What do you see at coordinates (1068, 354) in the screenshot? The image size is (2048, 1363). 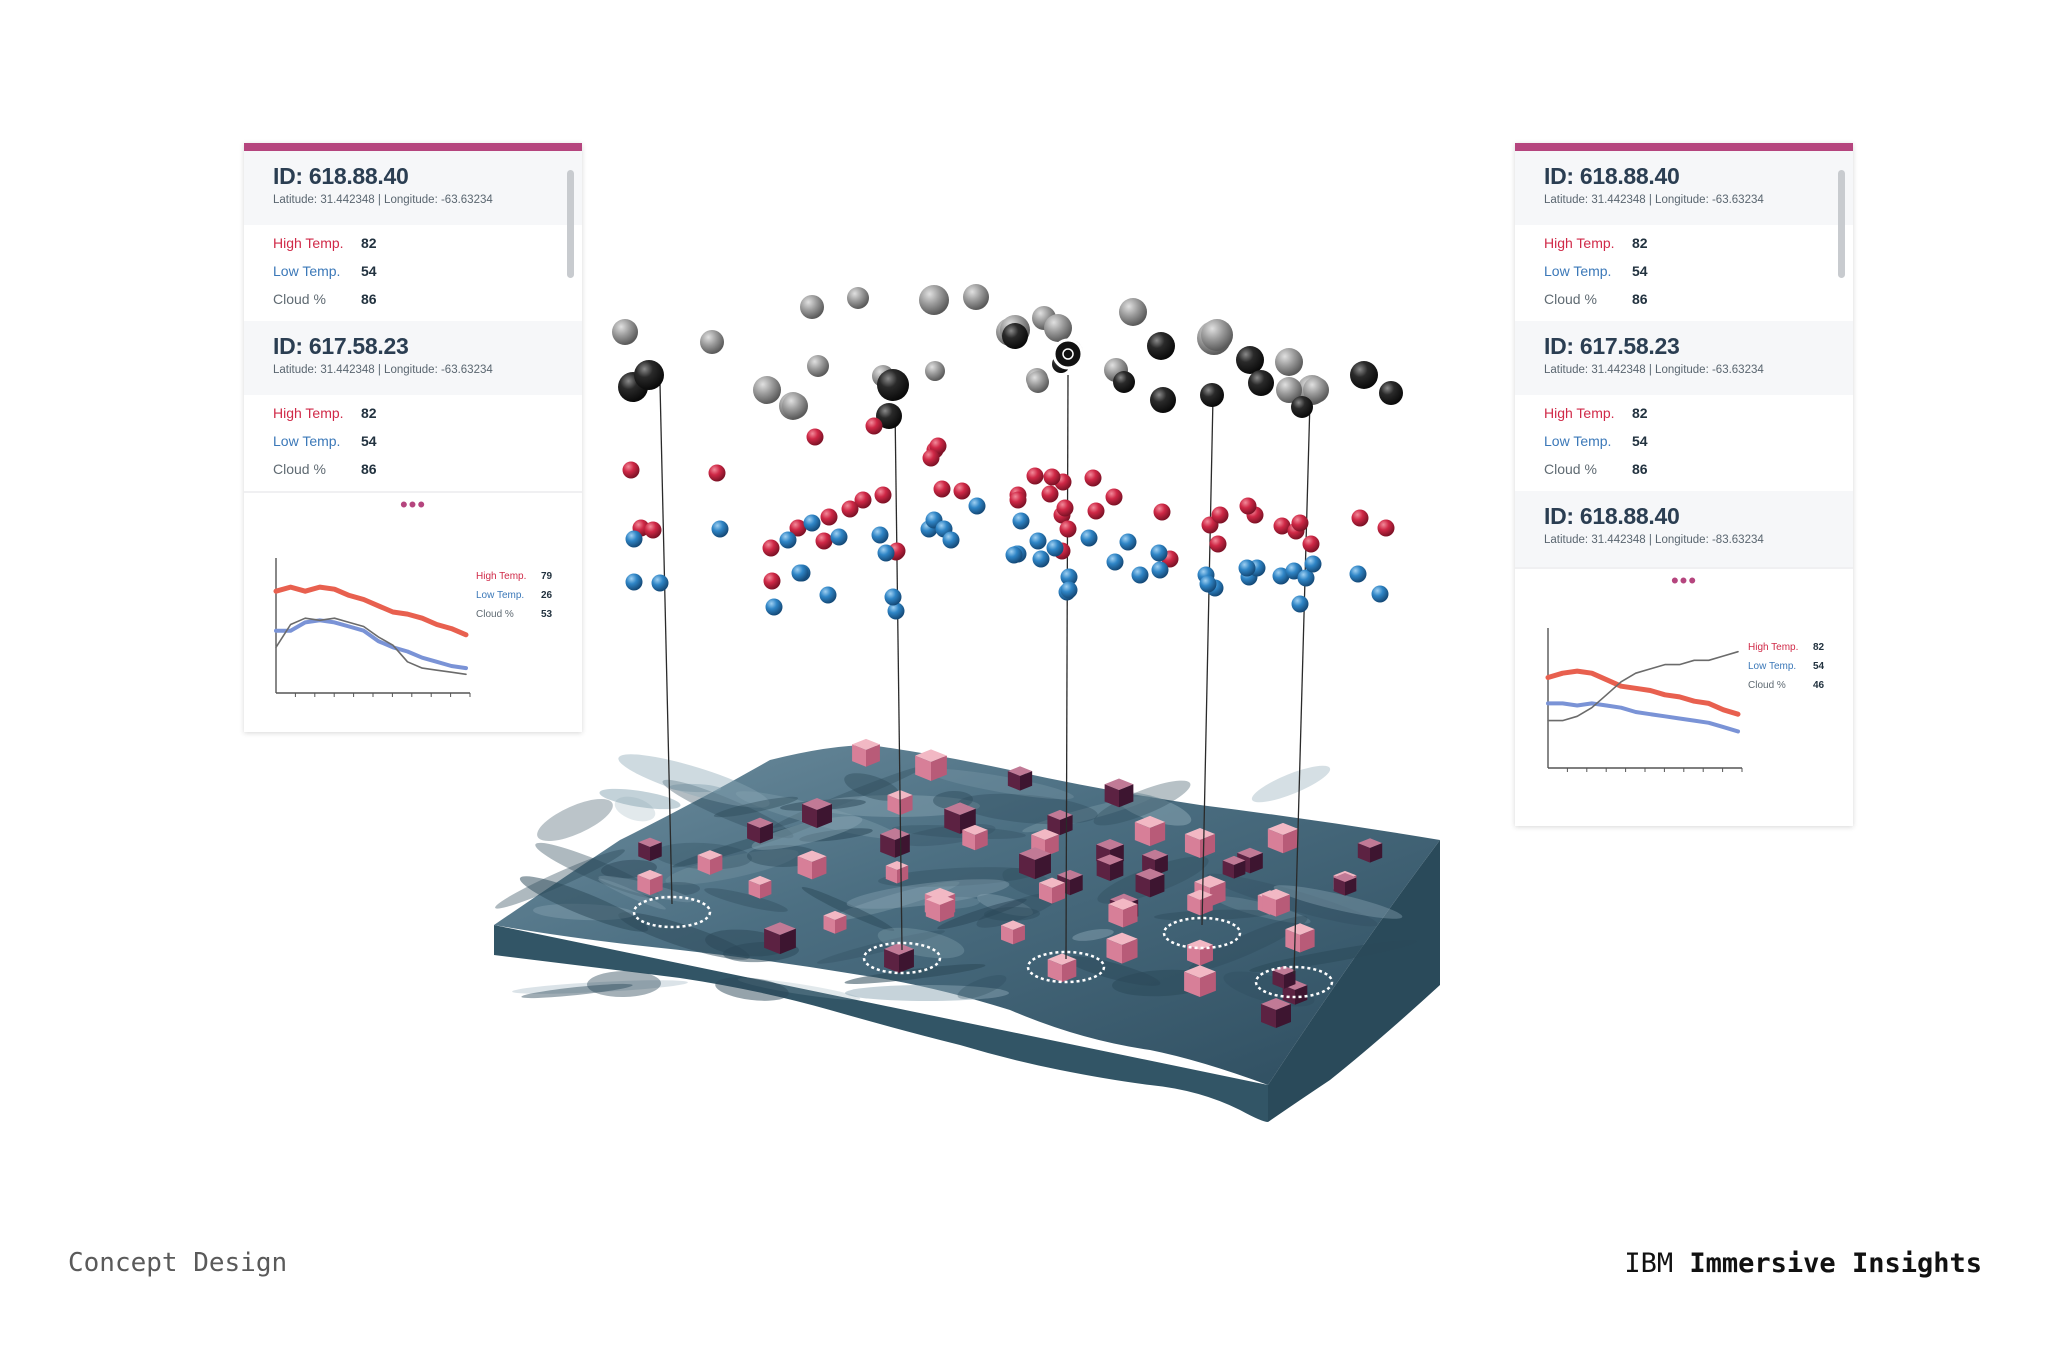 I see `cursor-reticle-icon` at bounding box center [1068, 354].